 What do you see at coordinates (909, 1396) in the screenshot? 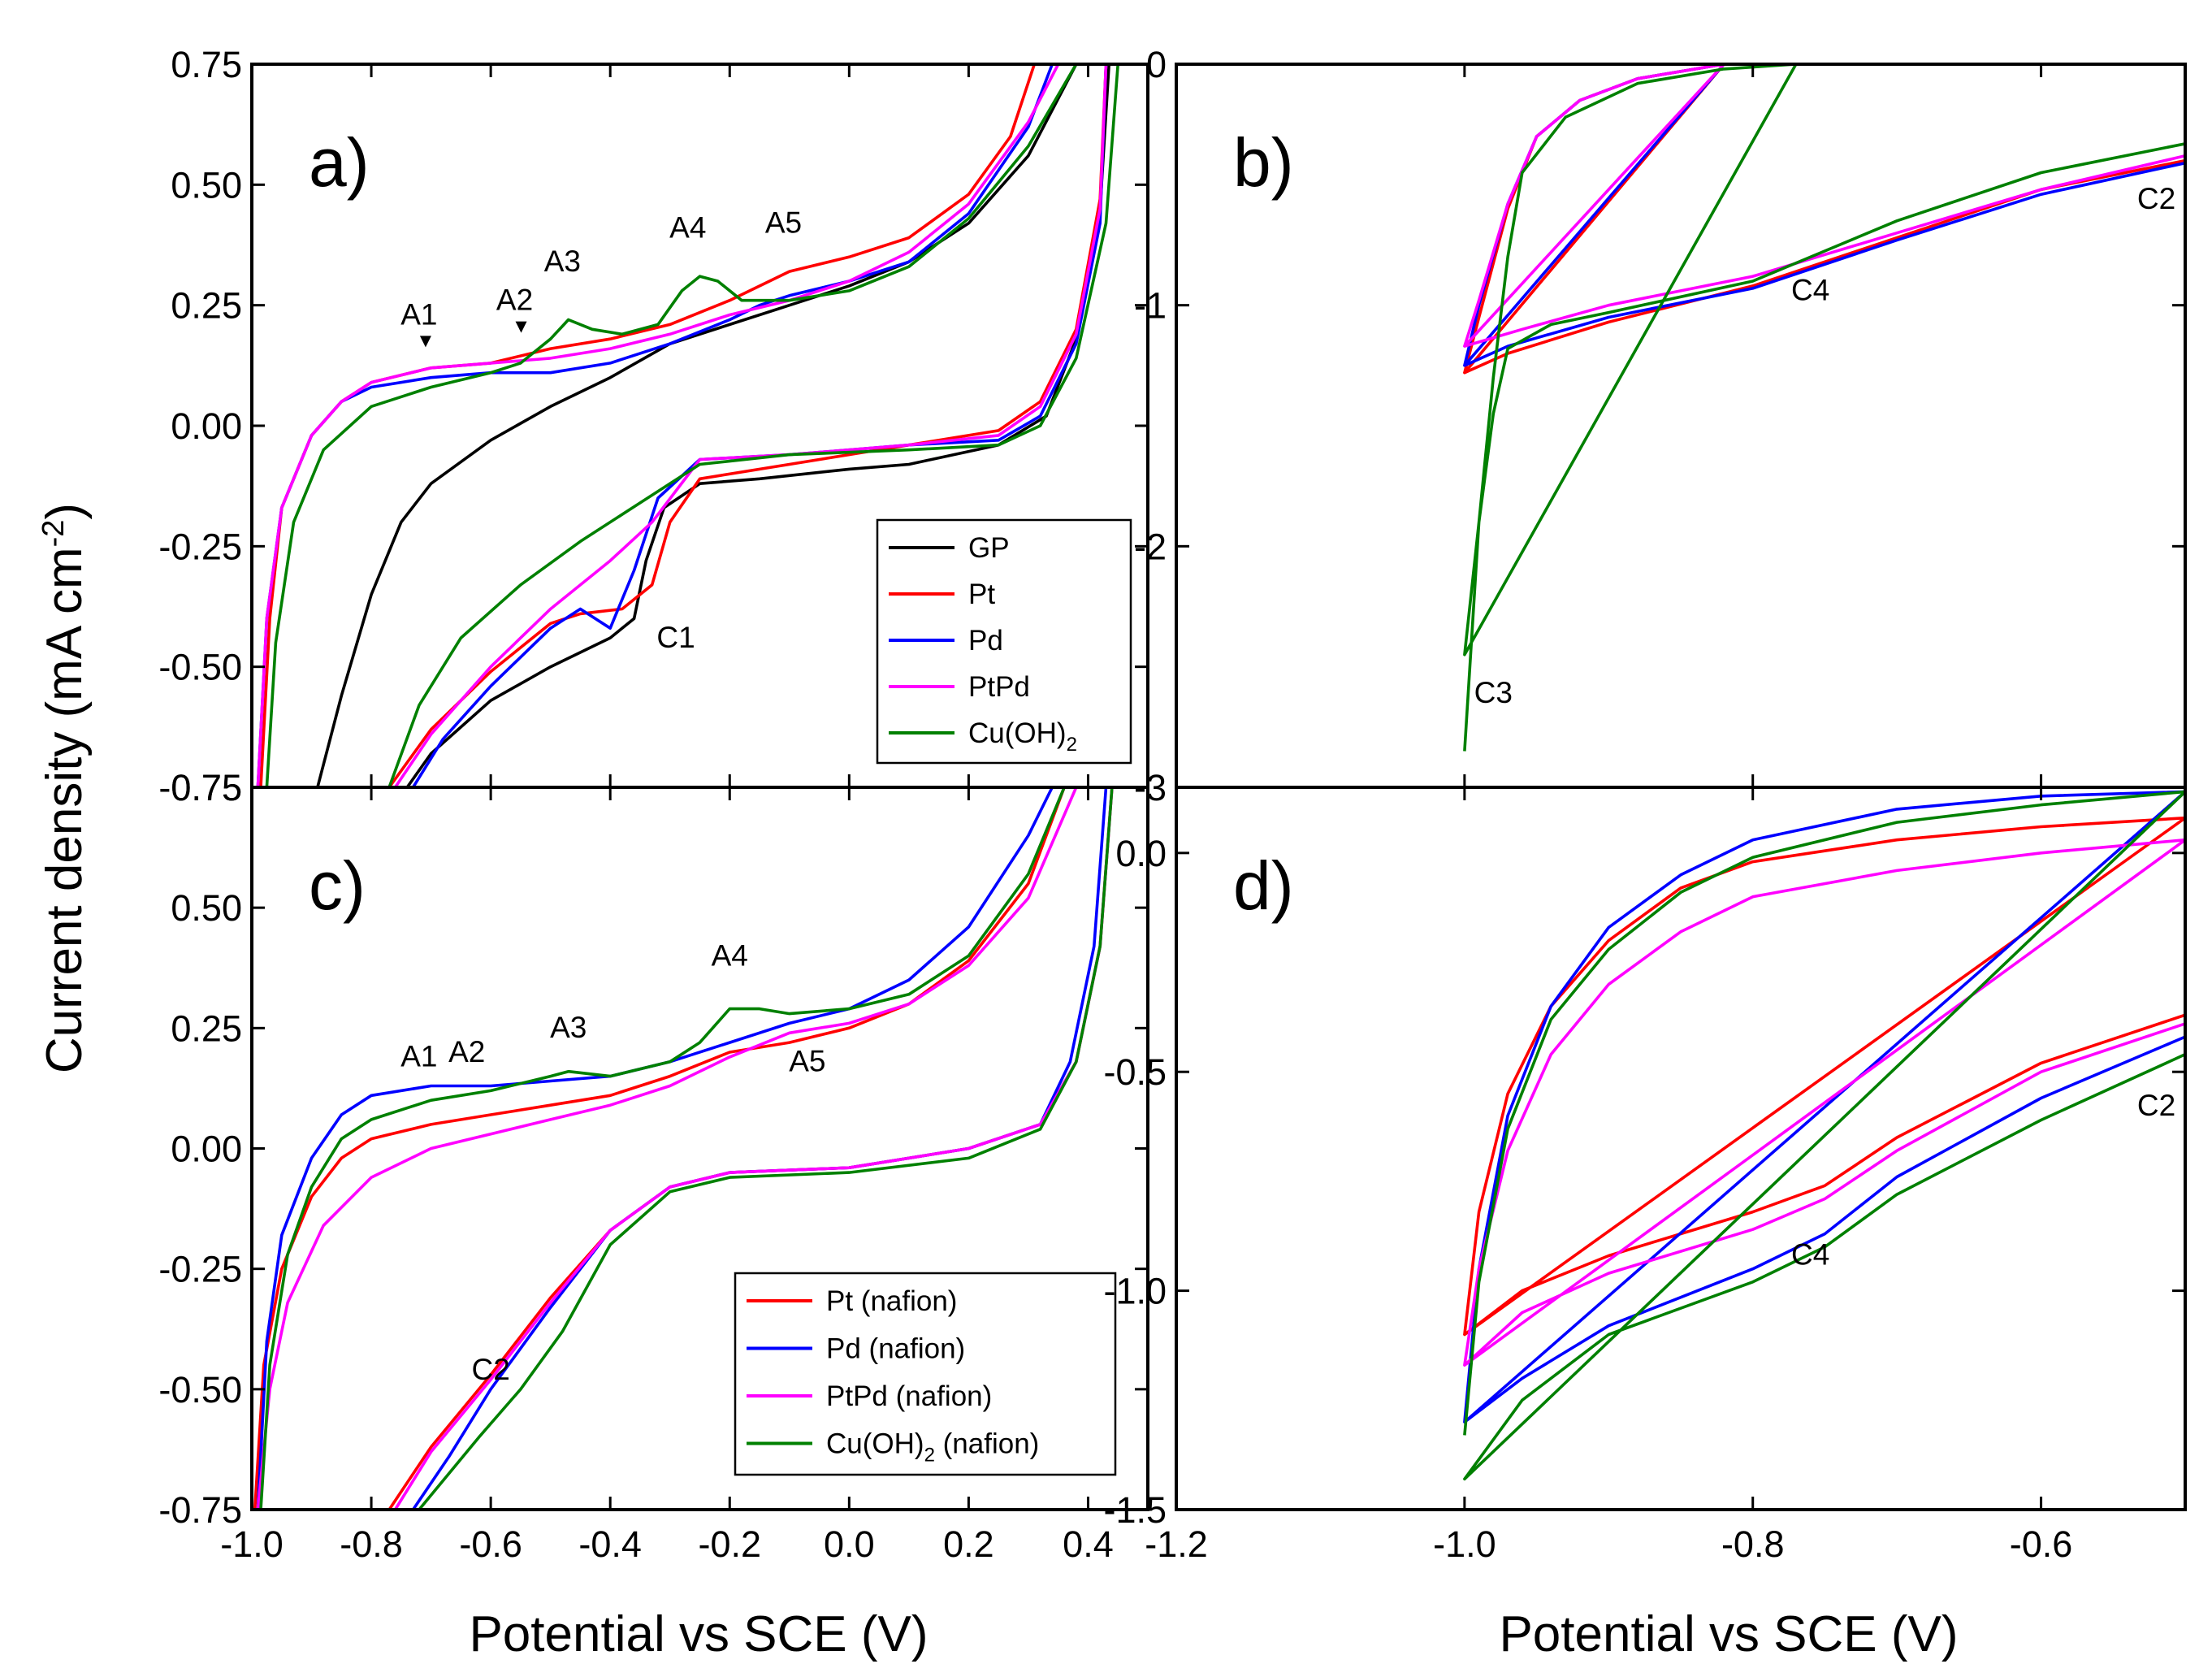
I see `legend-label: PtPd (nafion)` at bounding box center [909, 1396].